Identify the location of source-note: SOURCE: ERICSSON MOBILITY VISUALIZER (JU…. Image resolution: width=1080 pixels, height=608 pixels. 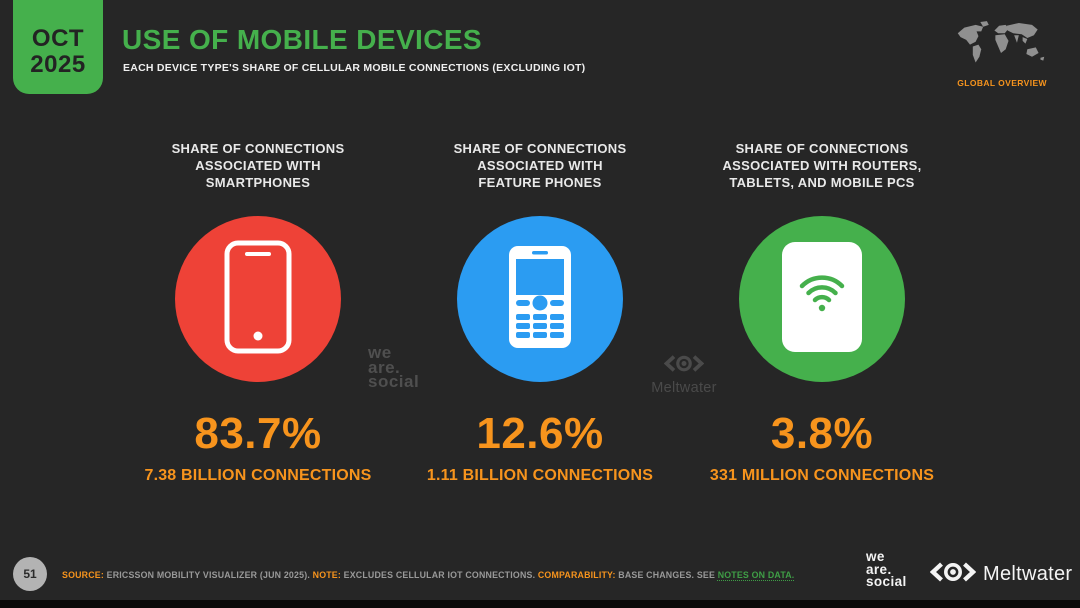
(428, 575).